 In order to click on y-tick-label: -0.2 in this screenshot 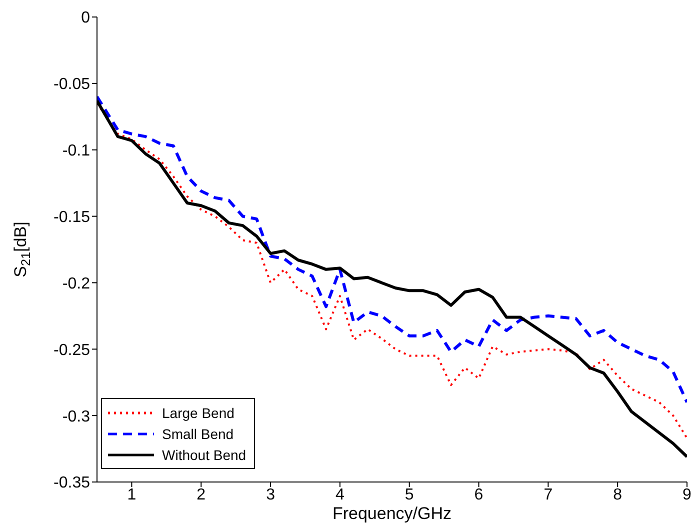, I will do `click(76, 283)`.